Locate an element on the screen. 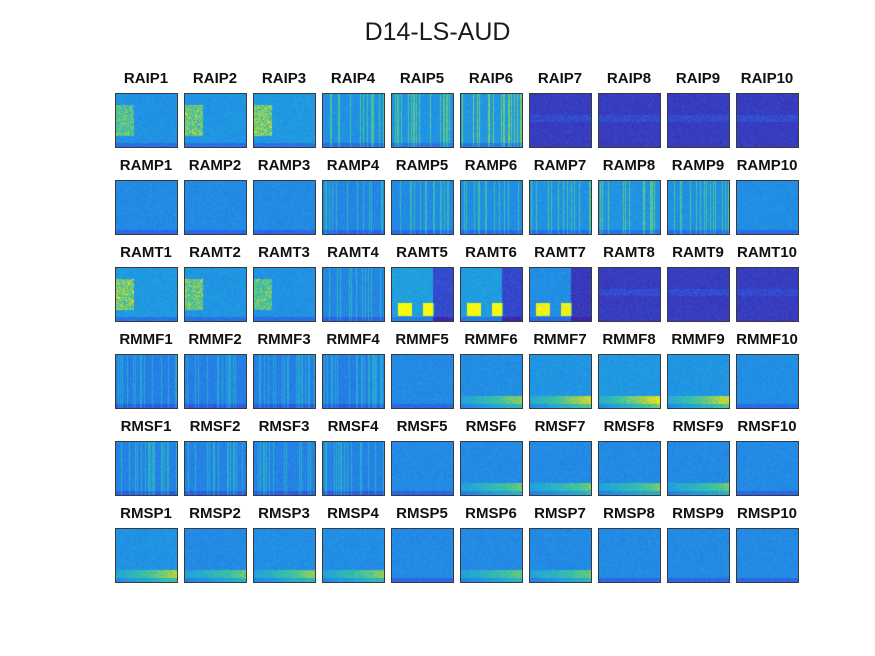 This screenshot has height=656, width=875. panel-title: RMSP4 is located at coordinates (353, 513).